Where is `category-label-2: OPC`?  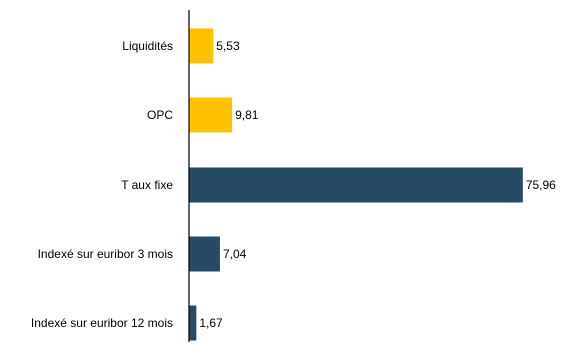 category-label-2: OPC is located at coordinates (160, 115).